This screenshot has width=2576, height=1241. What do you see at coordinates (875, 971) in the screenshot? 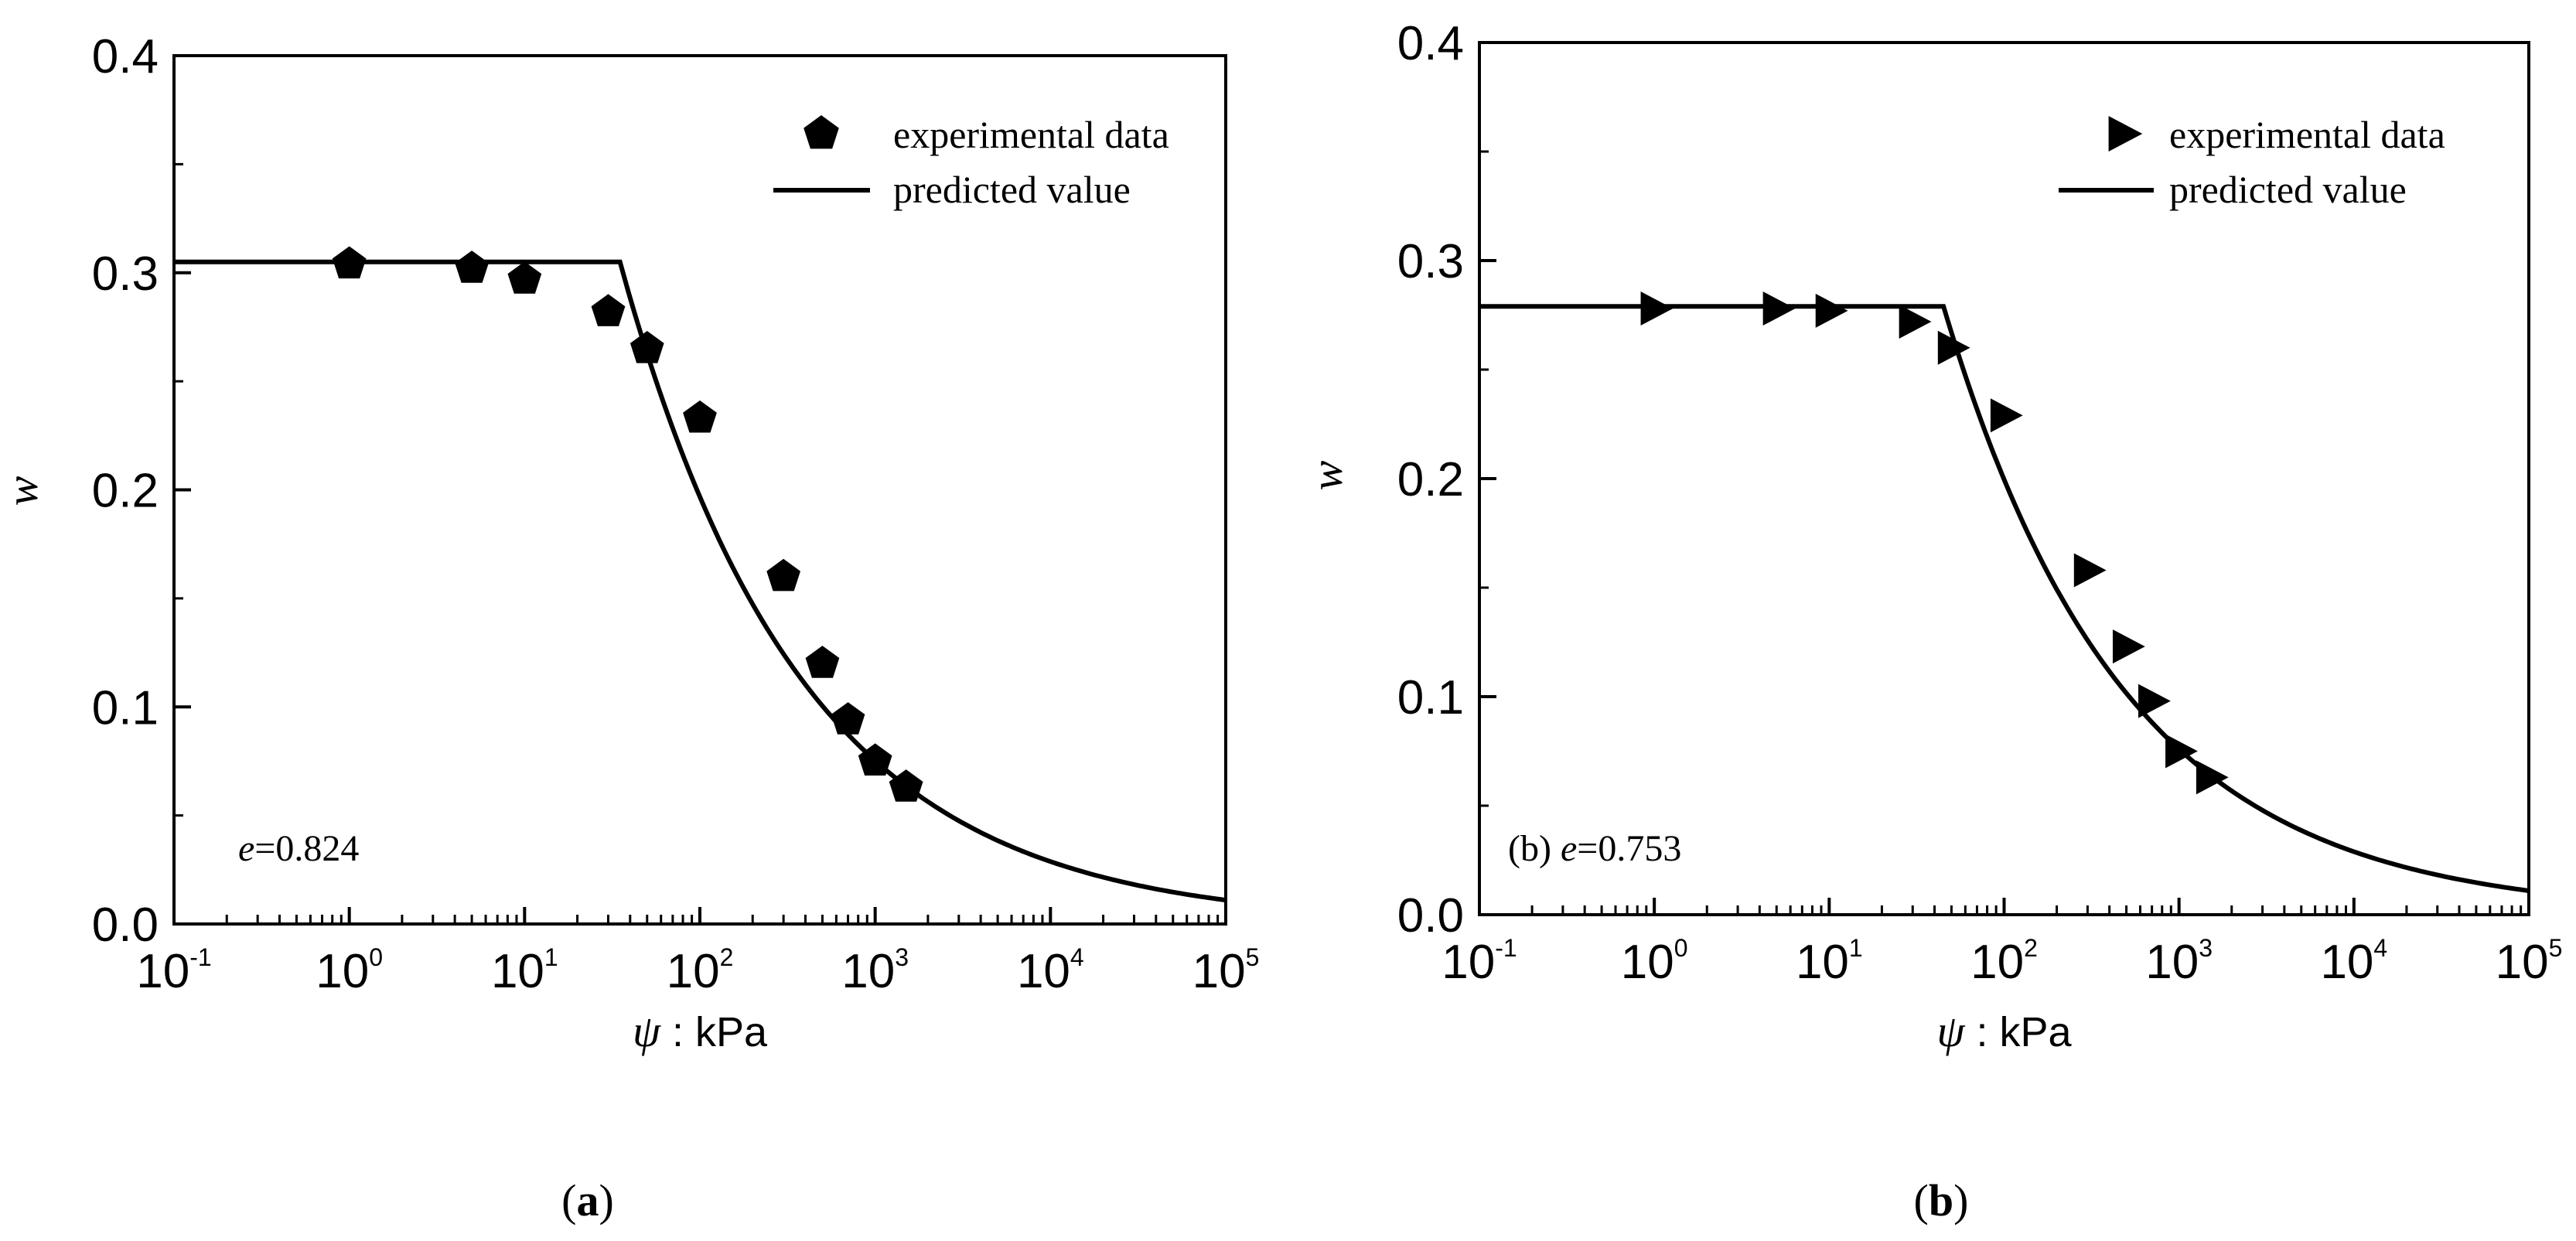
I see `a-x-tick-label: 10³` at bounding box center [875, 971].